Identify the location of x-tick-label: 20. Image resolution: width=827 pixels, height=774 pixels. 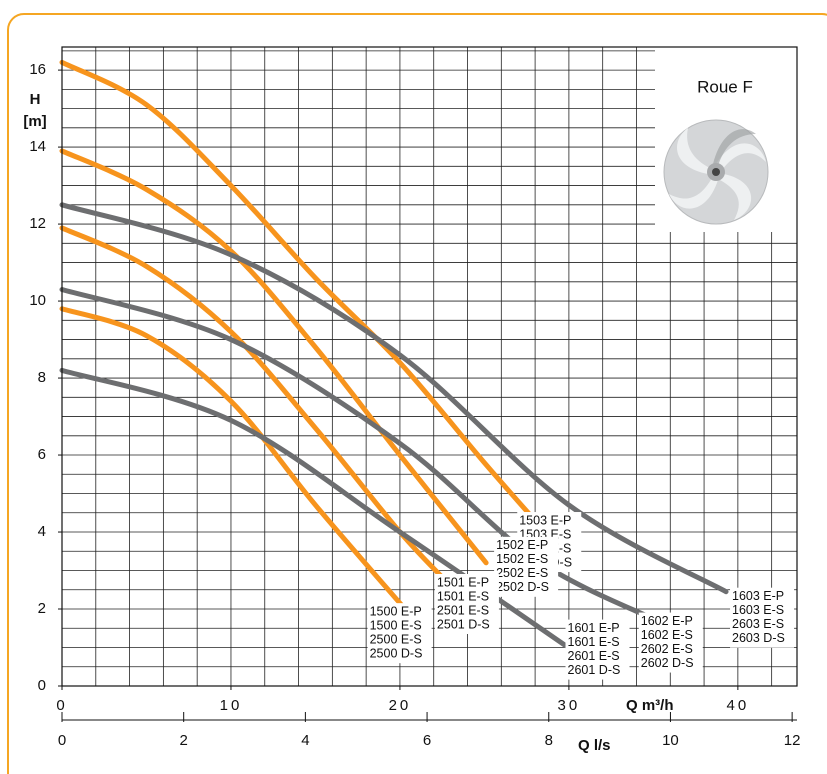
(400, 705).